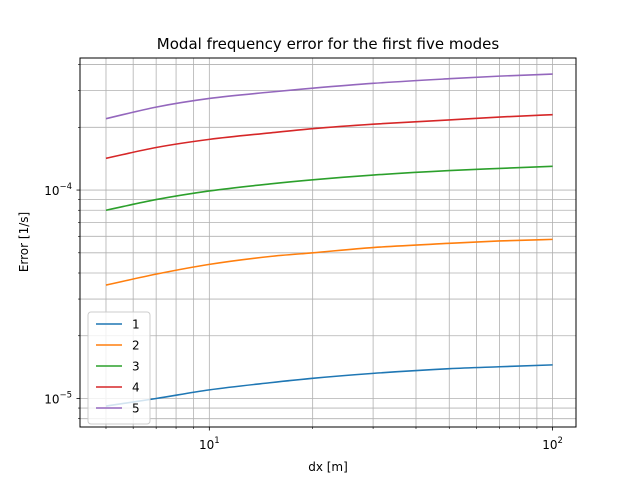  What do you see at coordinates (58, 190) in the screenshot?
I see `y-tick-label: 10⁻⁴` at bounding box center [58, 190].